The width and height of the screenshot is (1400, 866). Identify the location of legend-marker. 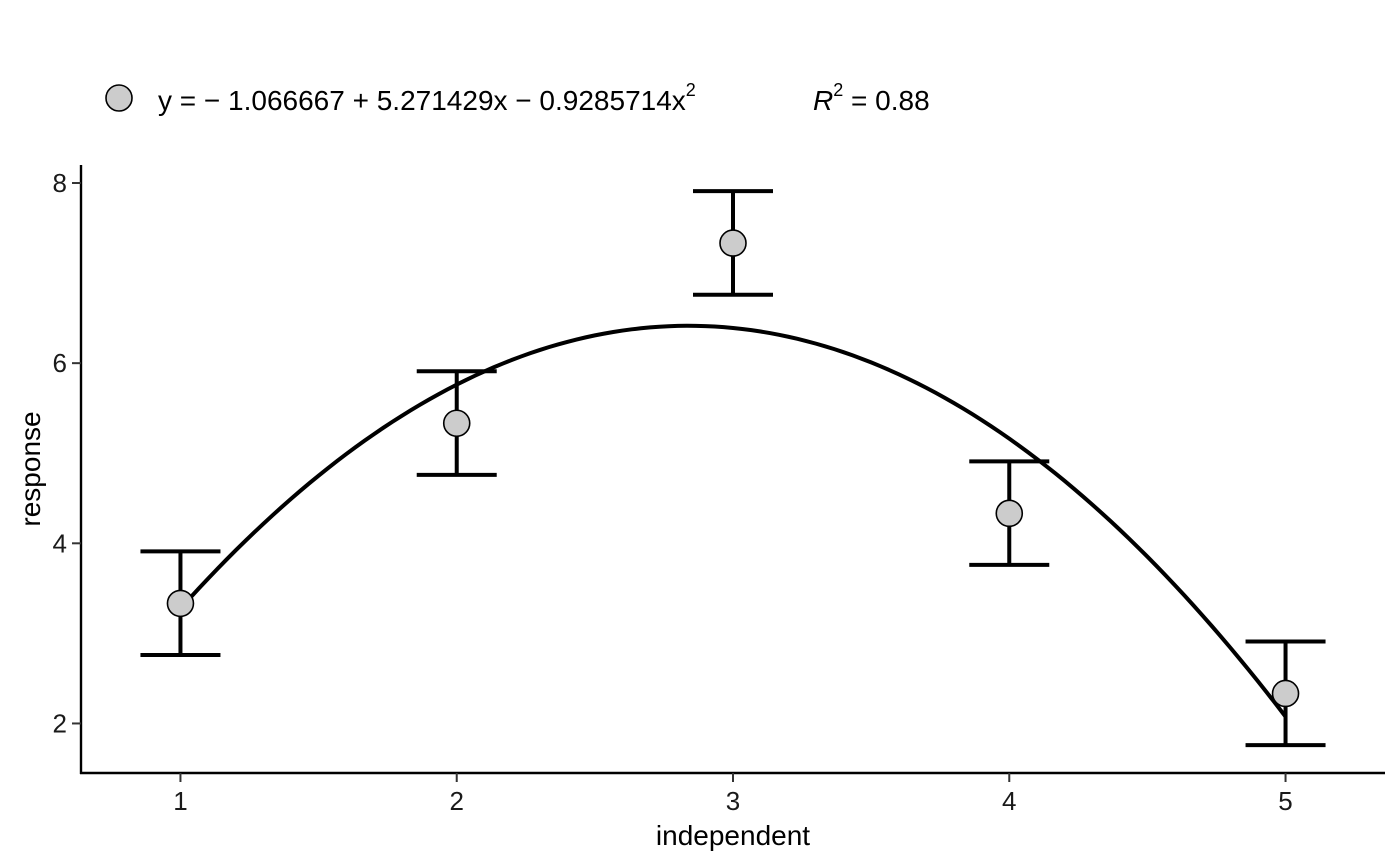
(119, 98).